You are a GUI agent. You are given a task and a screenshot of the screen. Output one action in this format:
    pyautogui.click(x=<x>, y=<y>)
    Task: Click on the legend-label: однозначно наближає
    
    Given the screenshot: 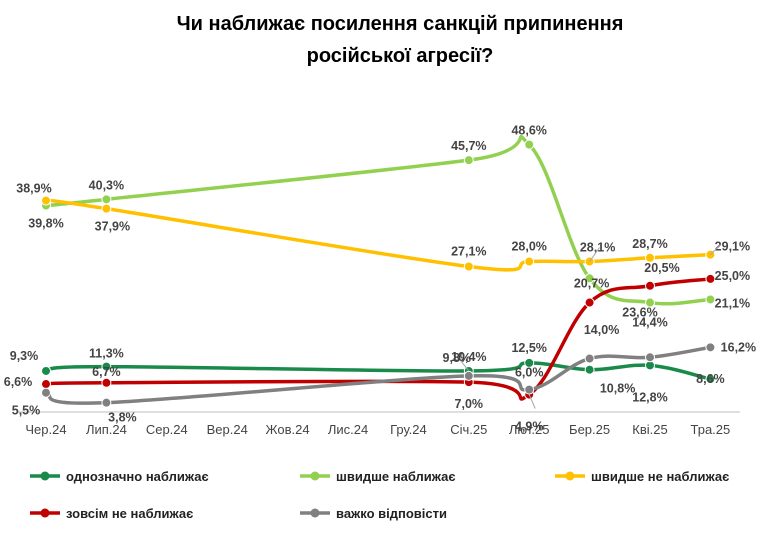 What is the action you would take?
    pyautogui.click(x=137, y=476)
    